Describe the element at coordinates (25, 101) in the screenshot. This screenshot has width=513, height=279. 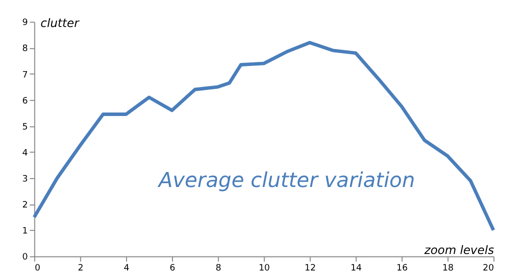
I see `y-tick-label: 6` at that location.